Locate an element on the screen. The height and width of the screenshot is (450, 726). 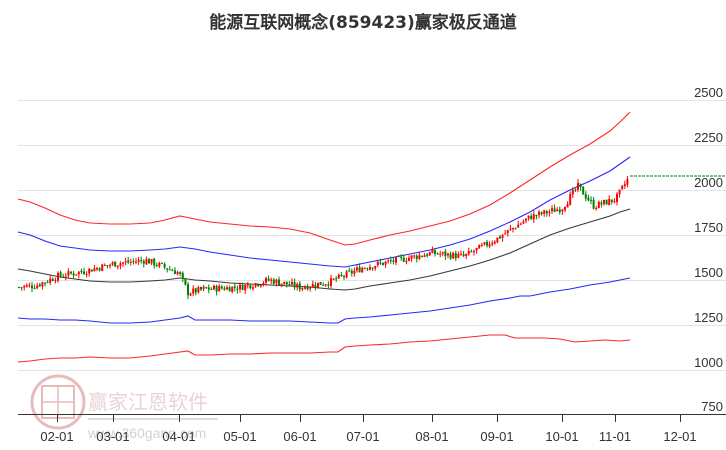
x-tick-label: 02-01 is located at coordinates (56, 436).